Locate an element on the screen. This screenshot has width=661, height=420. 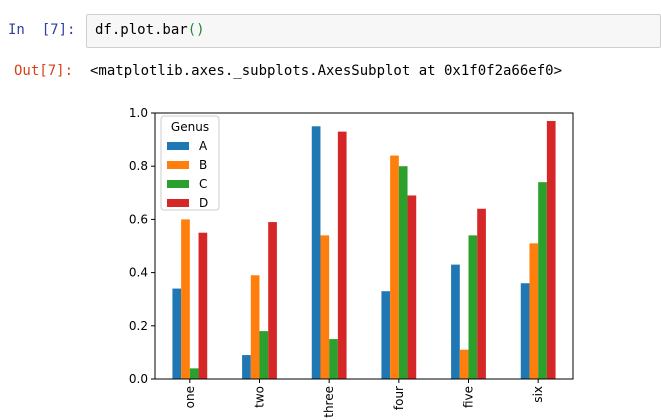
bar-five-a is located at coordinates (455, 321).